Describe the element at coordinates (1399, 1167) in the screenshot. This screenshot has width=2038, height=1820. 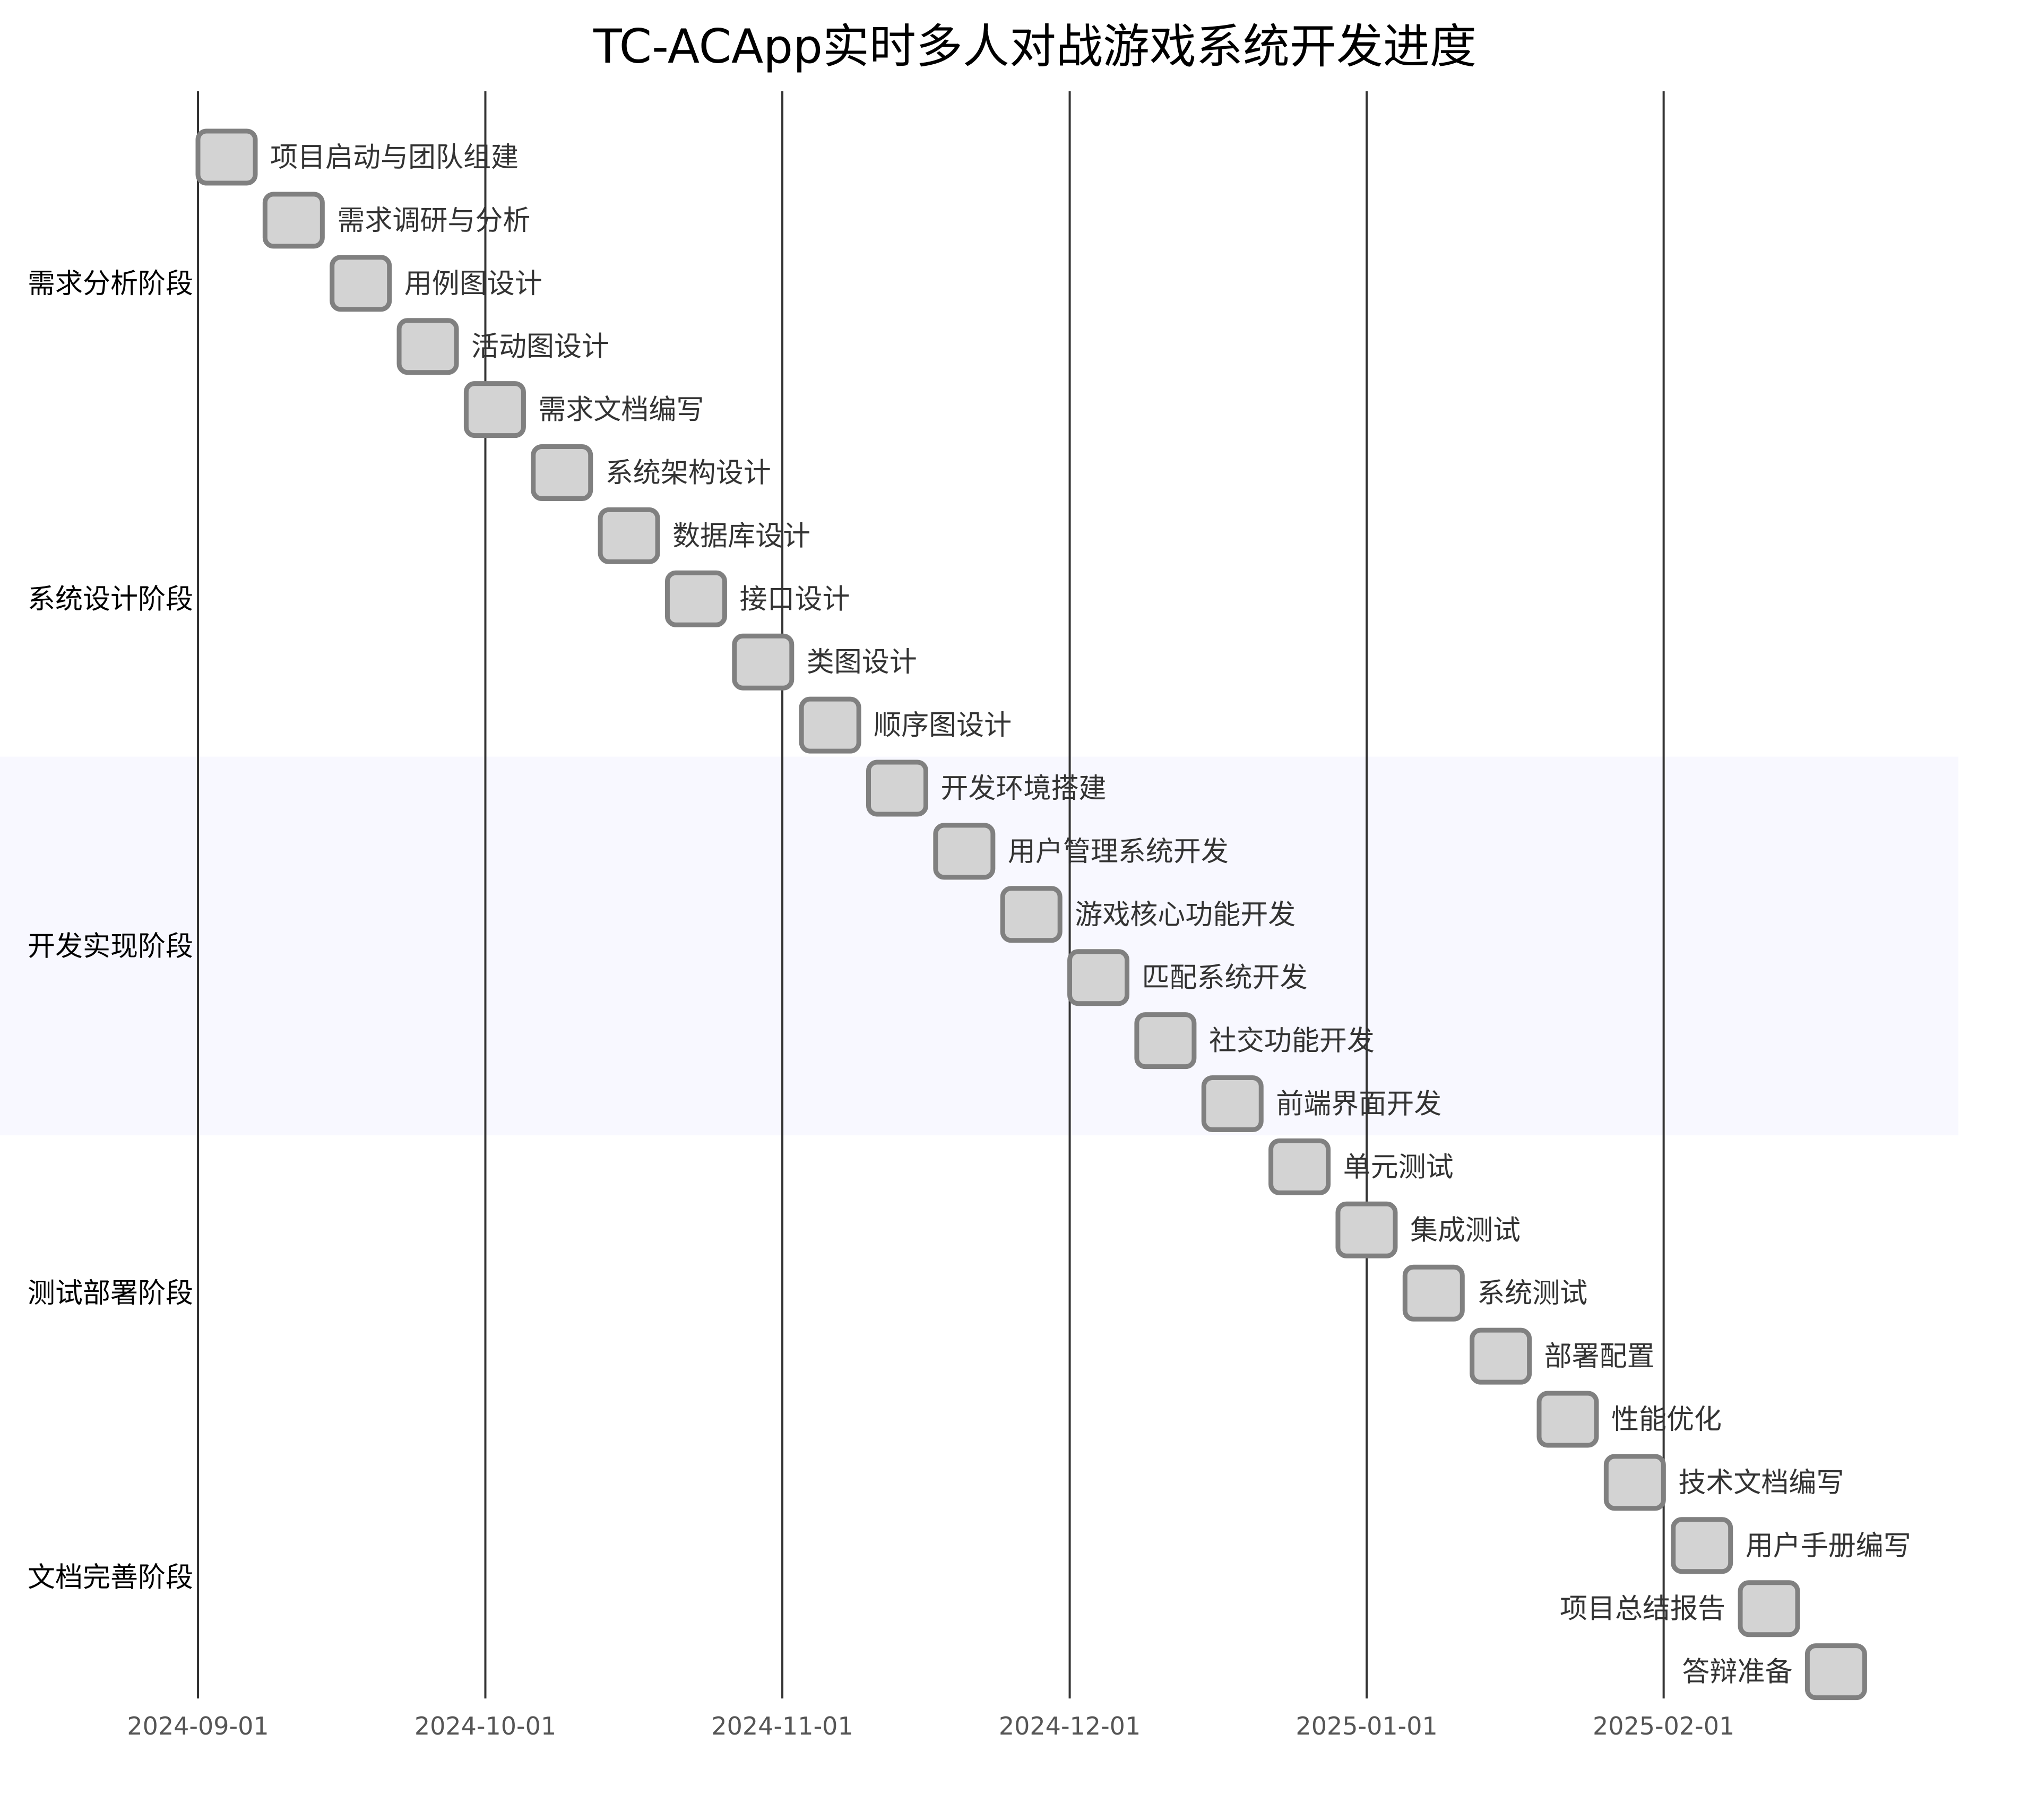
I see `task-label: 单元测试` at that location.